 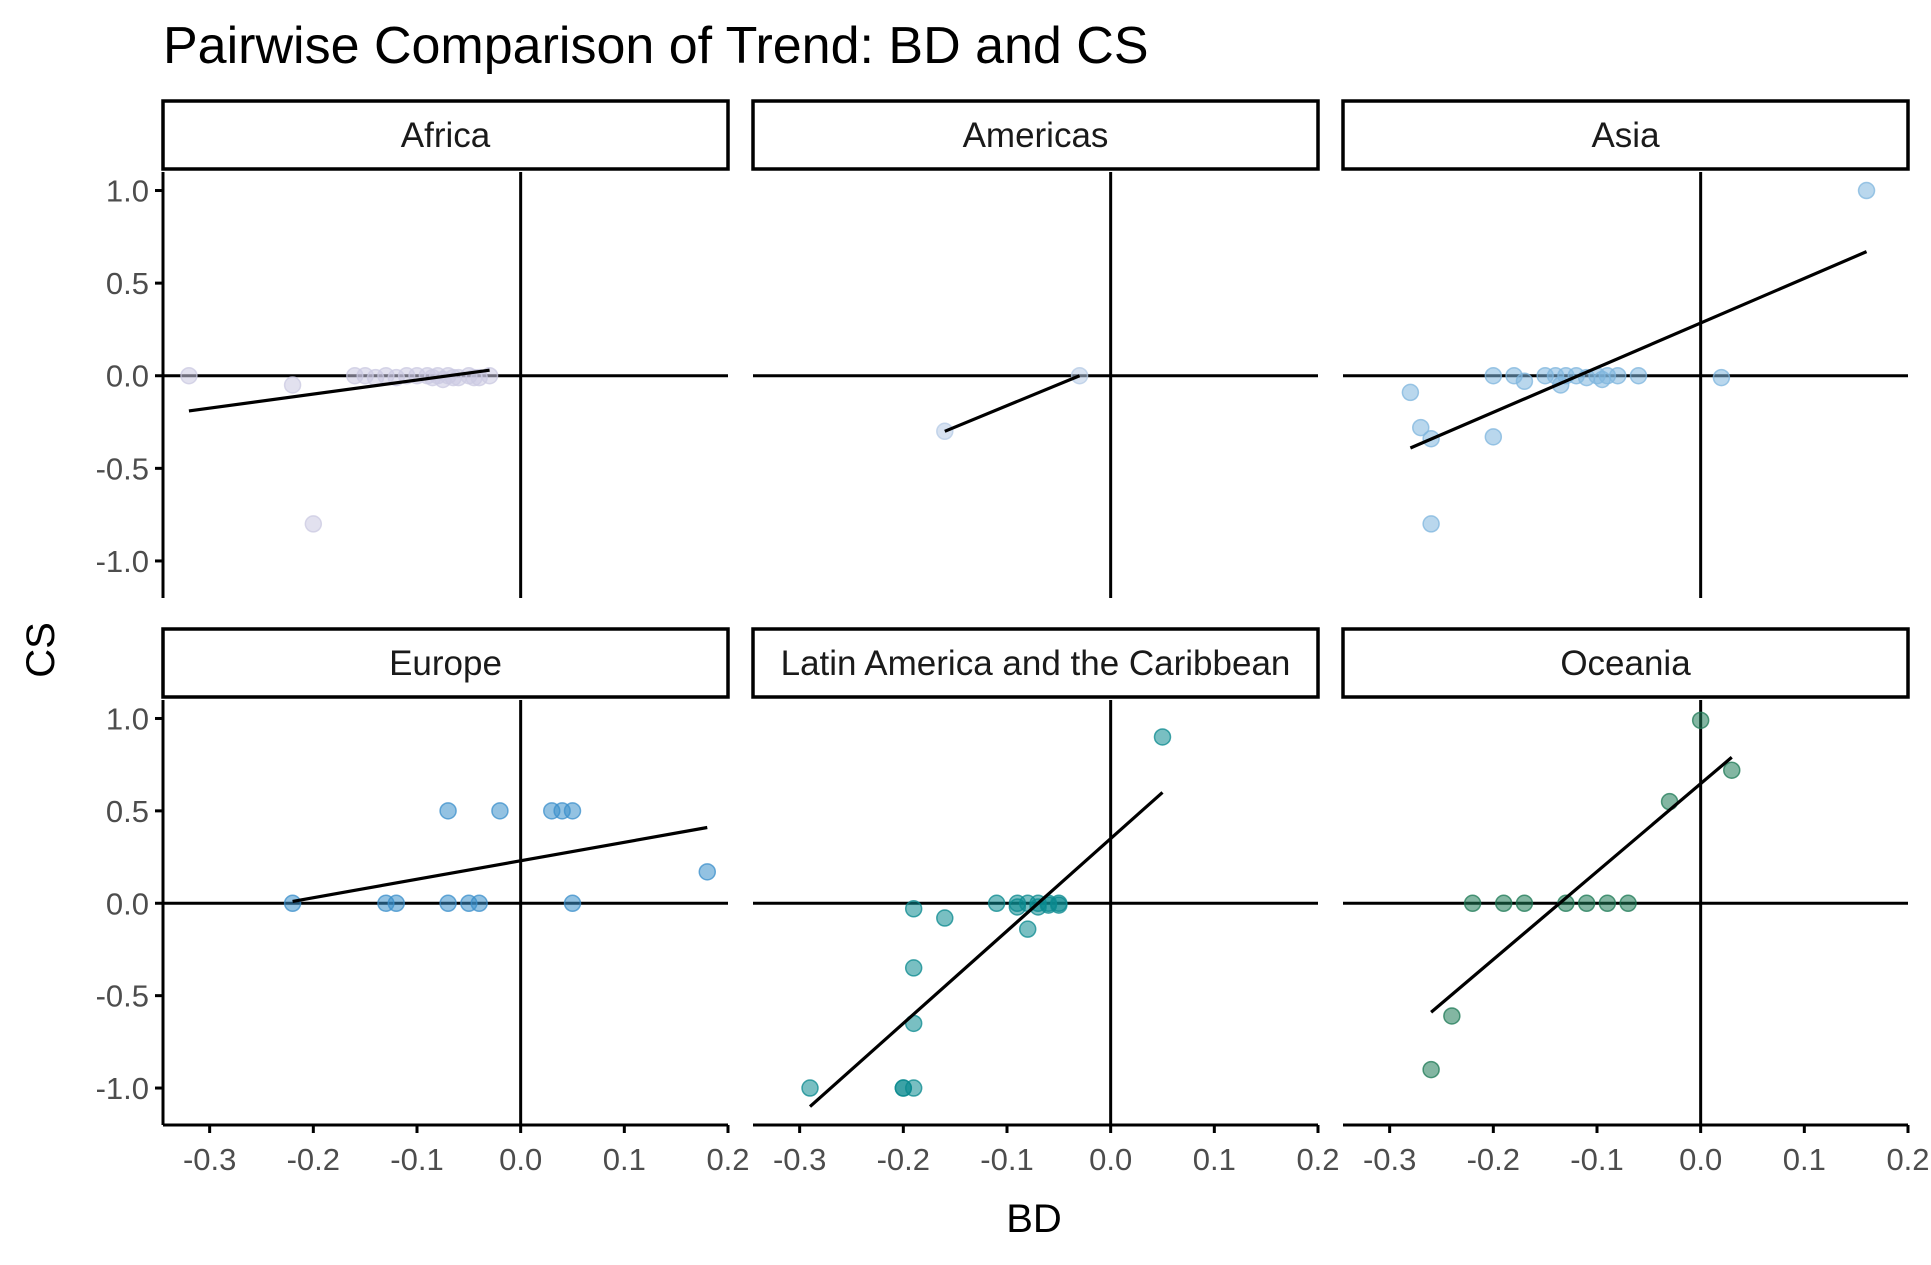 What do you see at coordinates (41, 650) in the screenshot?
I see `y-axis-title: CS` at bounding box center [41, 650].